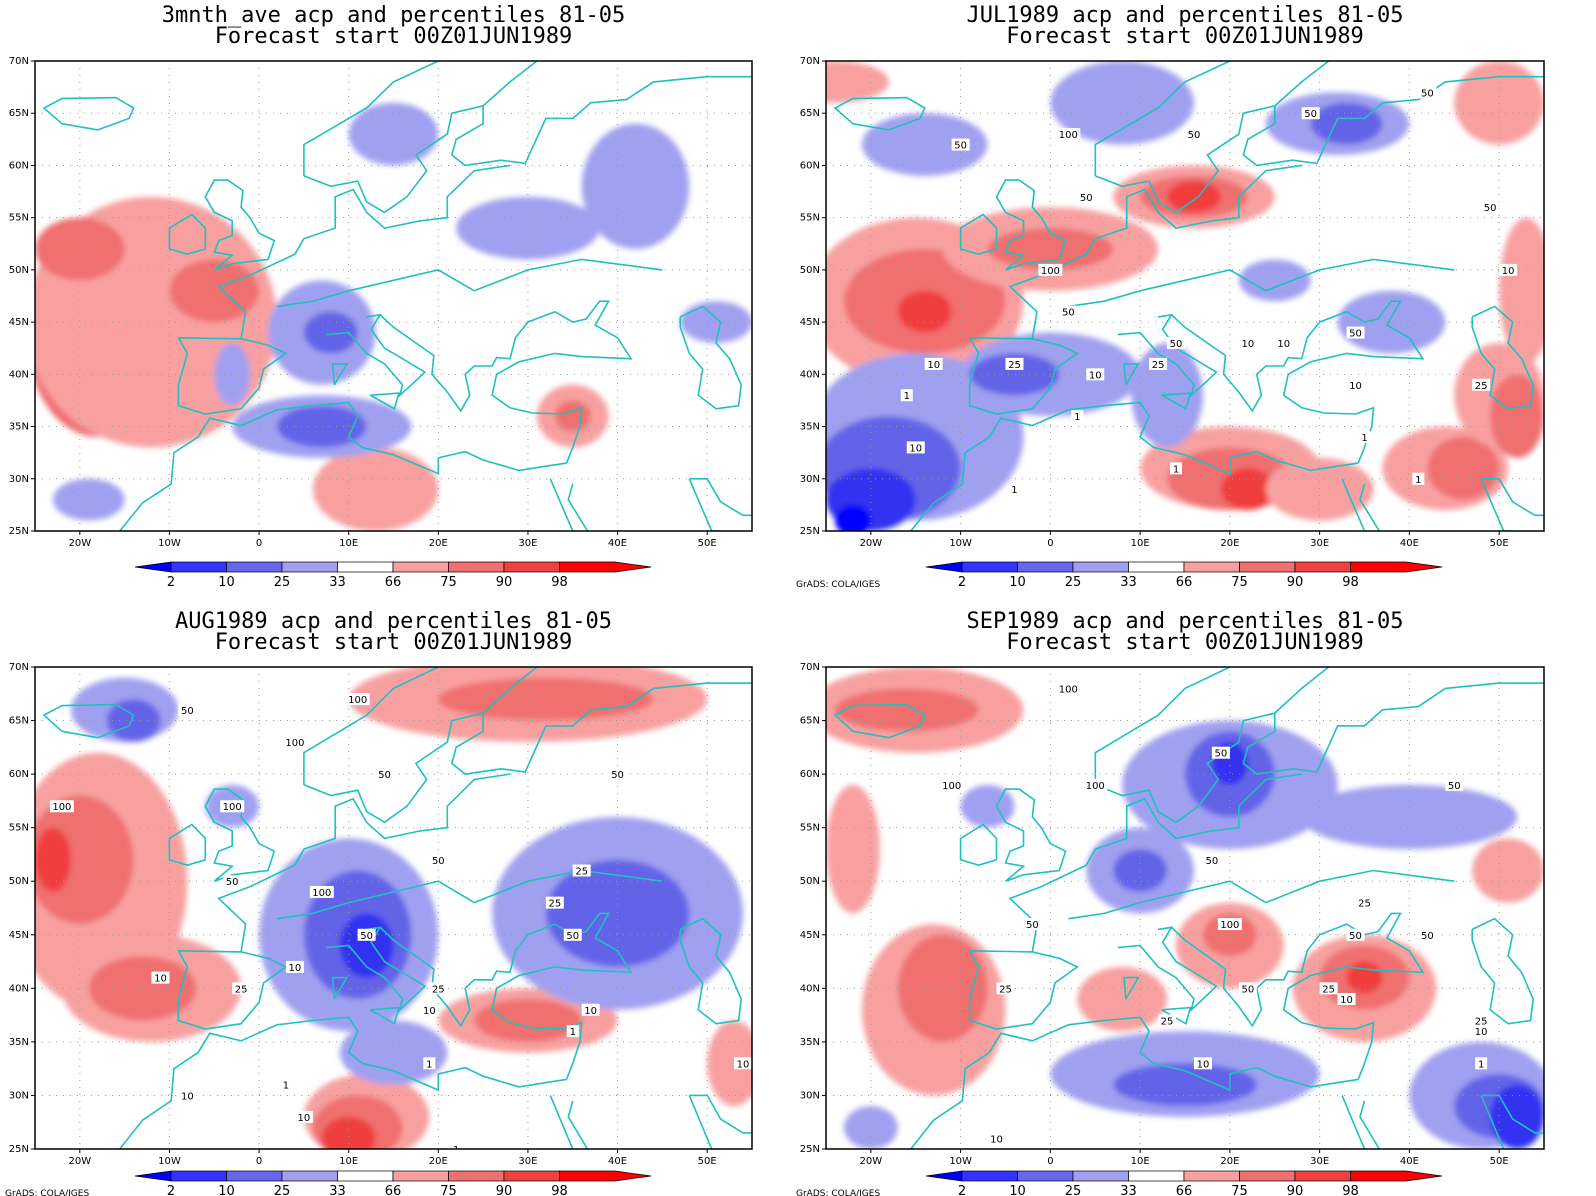 The image size is (1596, 1196). What do you see at coordinates (1229, 543) in the screenshot?
I see `lon-tick-label: 20E` at bounding box center [1229, 543].